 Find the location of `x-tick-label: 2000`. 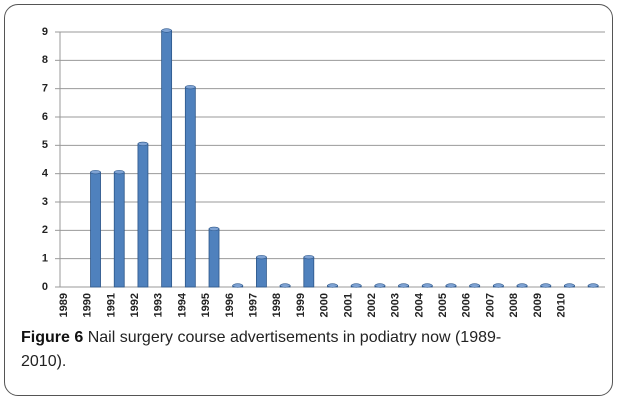

x-tick-label: 2000 is located at coordinates (325, 305).